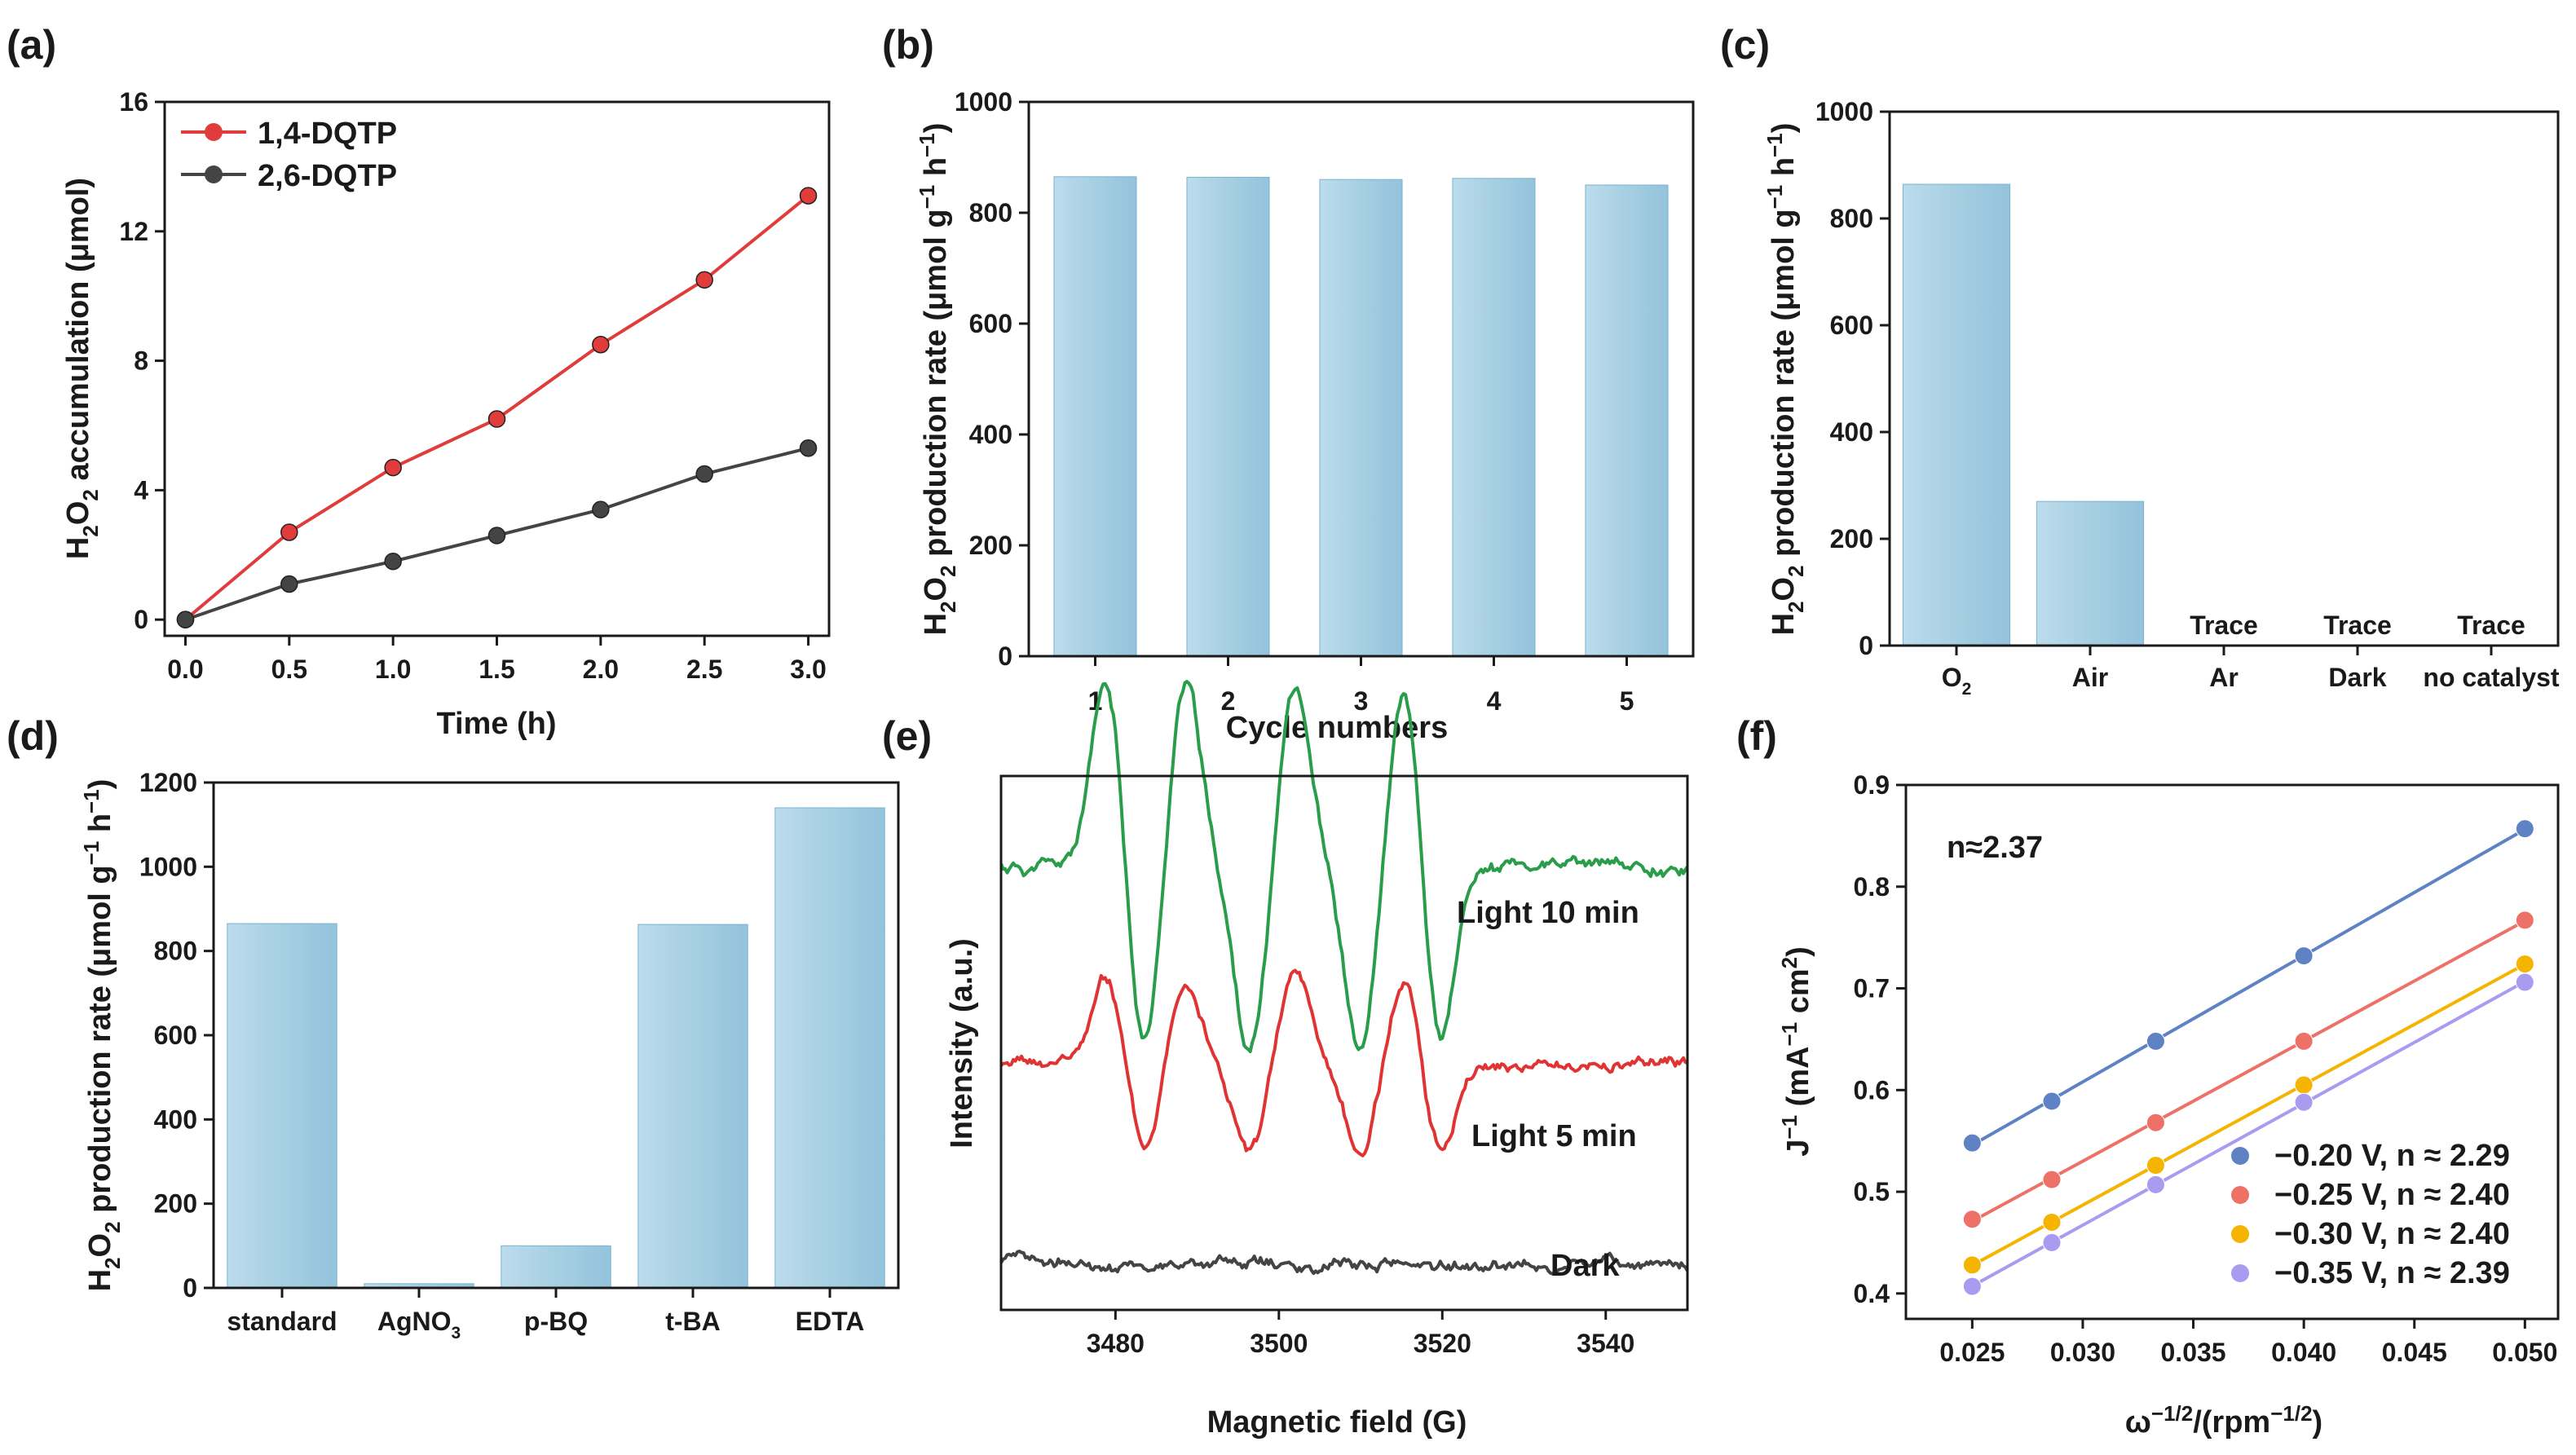 The height and width of the screenshot is (1455, 2576). What do you see at coordinates (556, 1321) in the screenshot?
I see `panel-d-xtick-label: p-BQ` at bounding box center [556, 1321].